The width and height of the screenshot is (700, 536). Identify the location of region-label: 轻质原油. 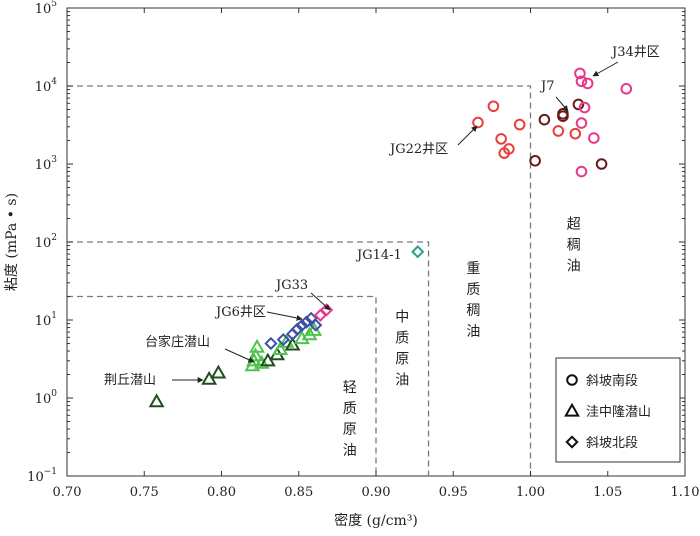
(350, 419).